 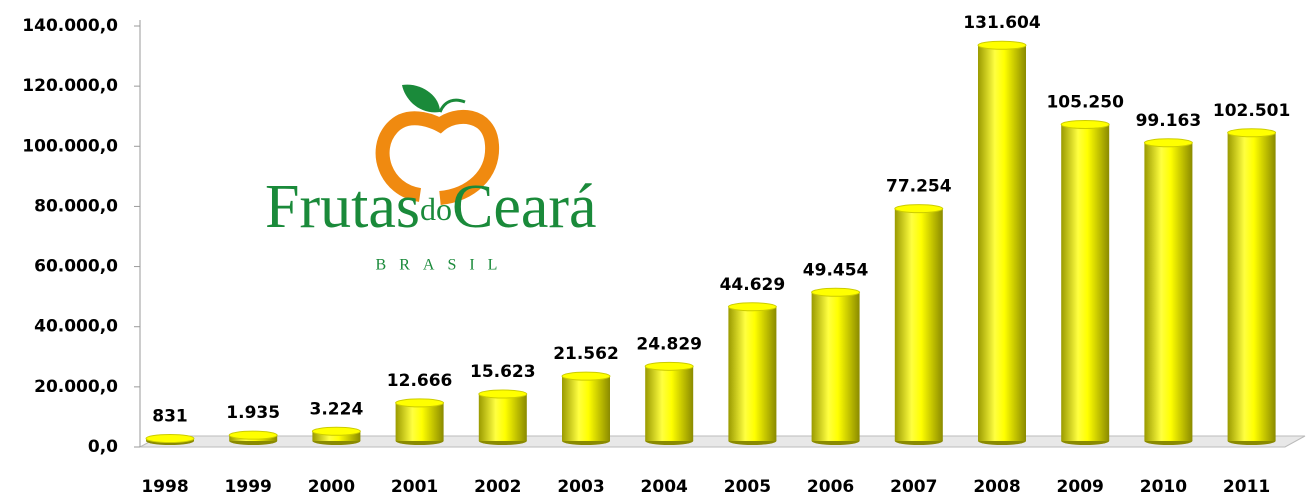 I want to click on x-tick-label: 2005, so click(x=747, y=487).